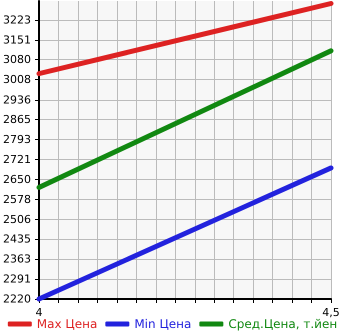 The image size is (345, 335). What do you see at coordinates (38, 312) in the screenshot?
I see `x-tick-label: 4` at bounding box center [38, 312].